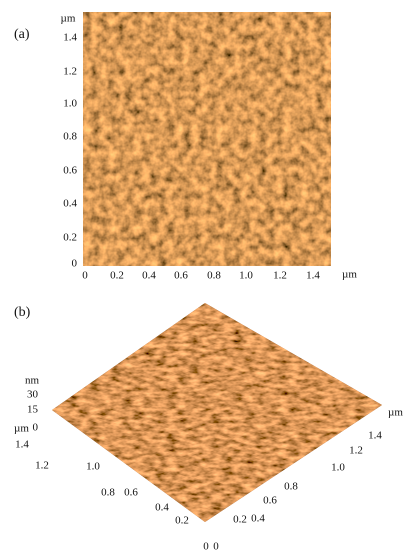 Image resolution: width=417 pixels, height=550 pixels. Describe the element at coordinates (214, 276) in the screenshot. I see `x-tick-label: 0.8` at that location.